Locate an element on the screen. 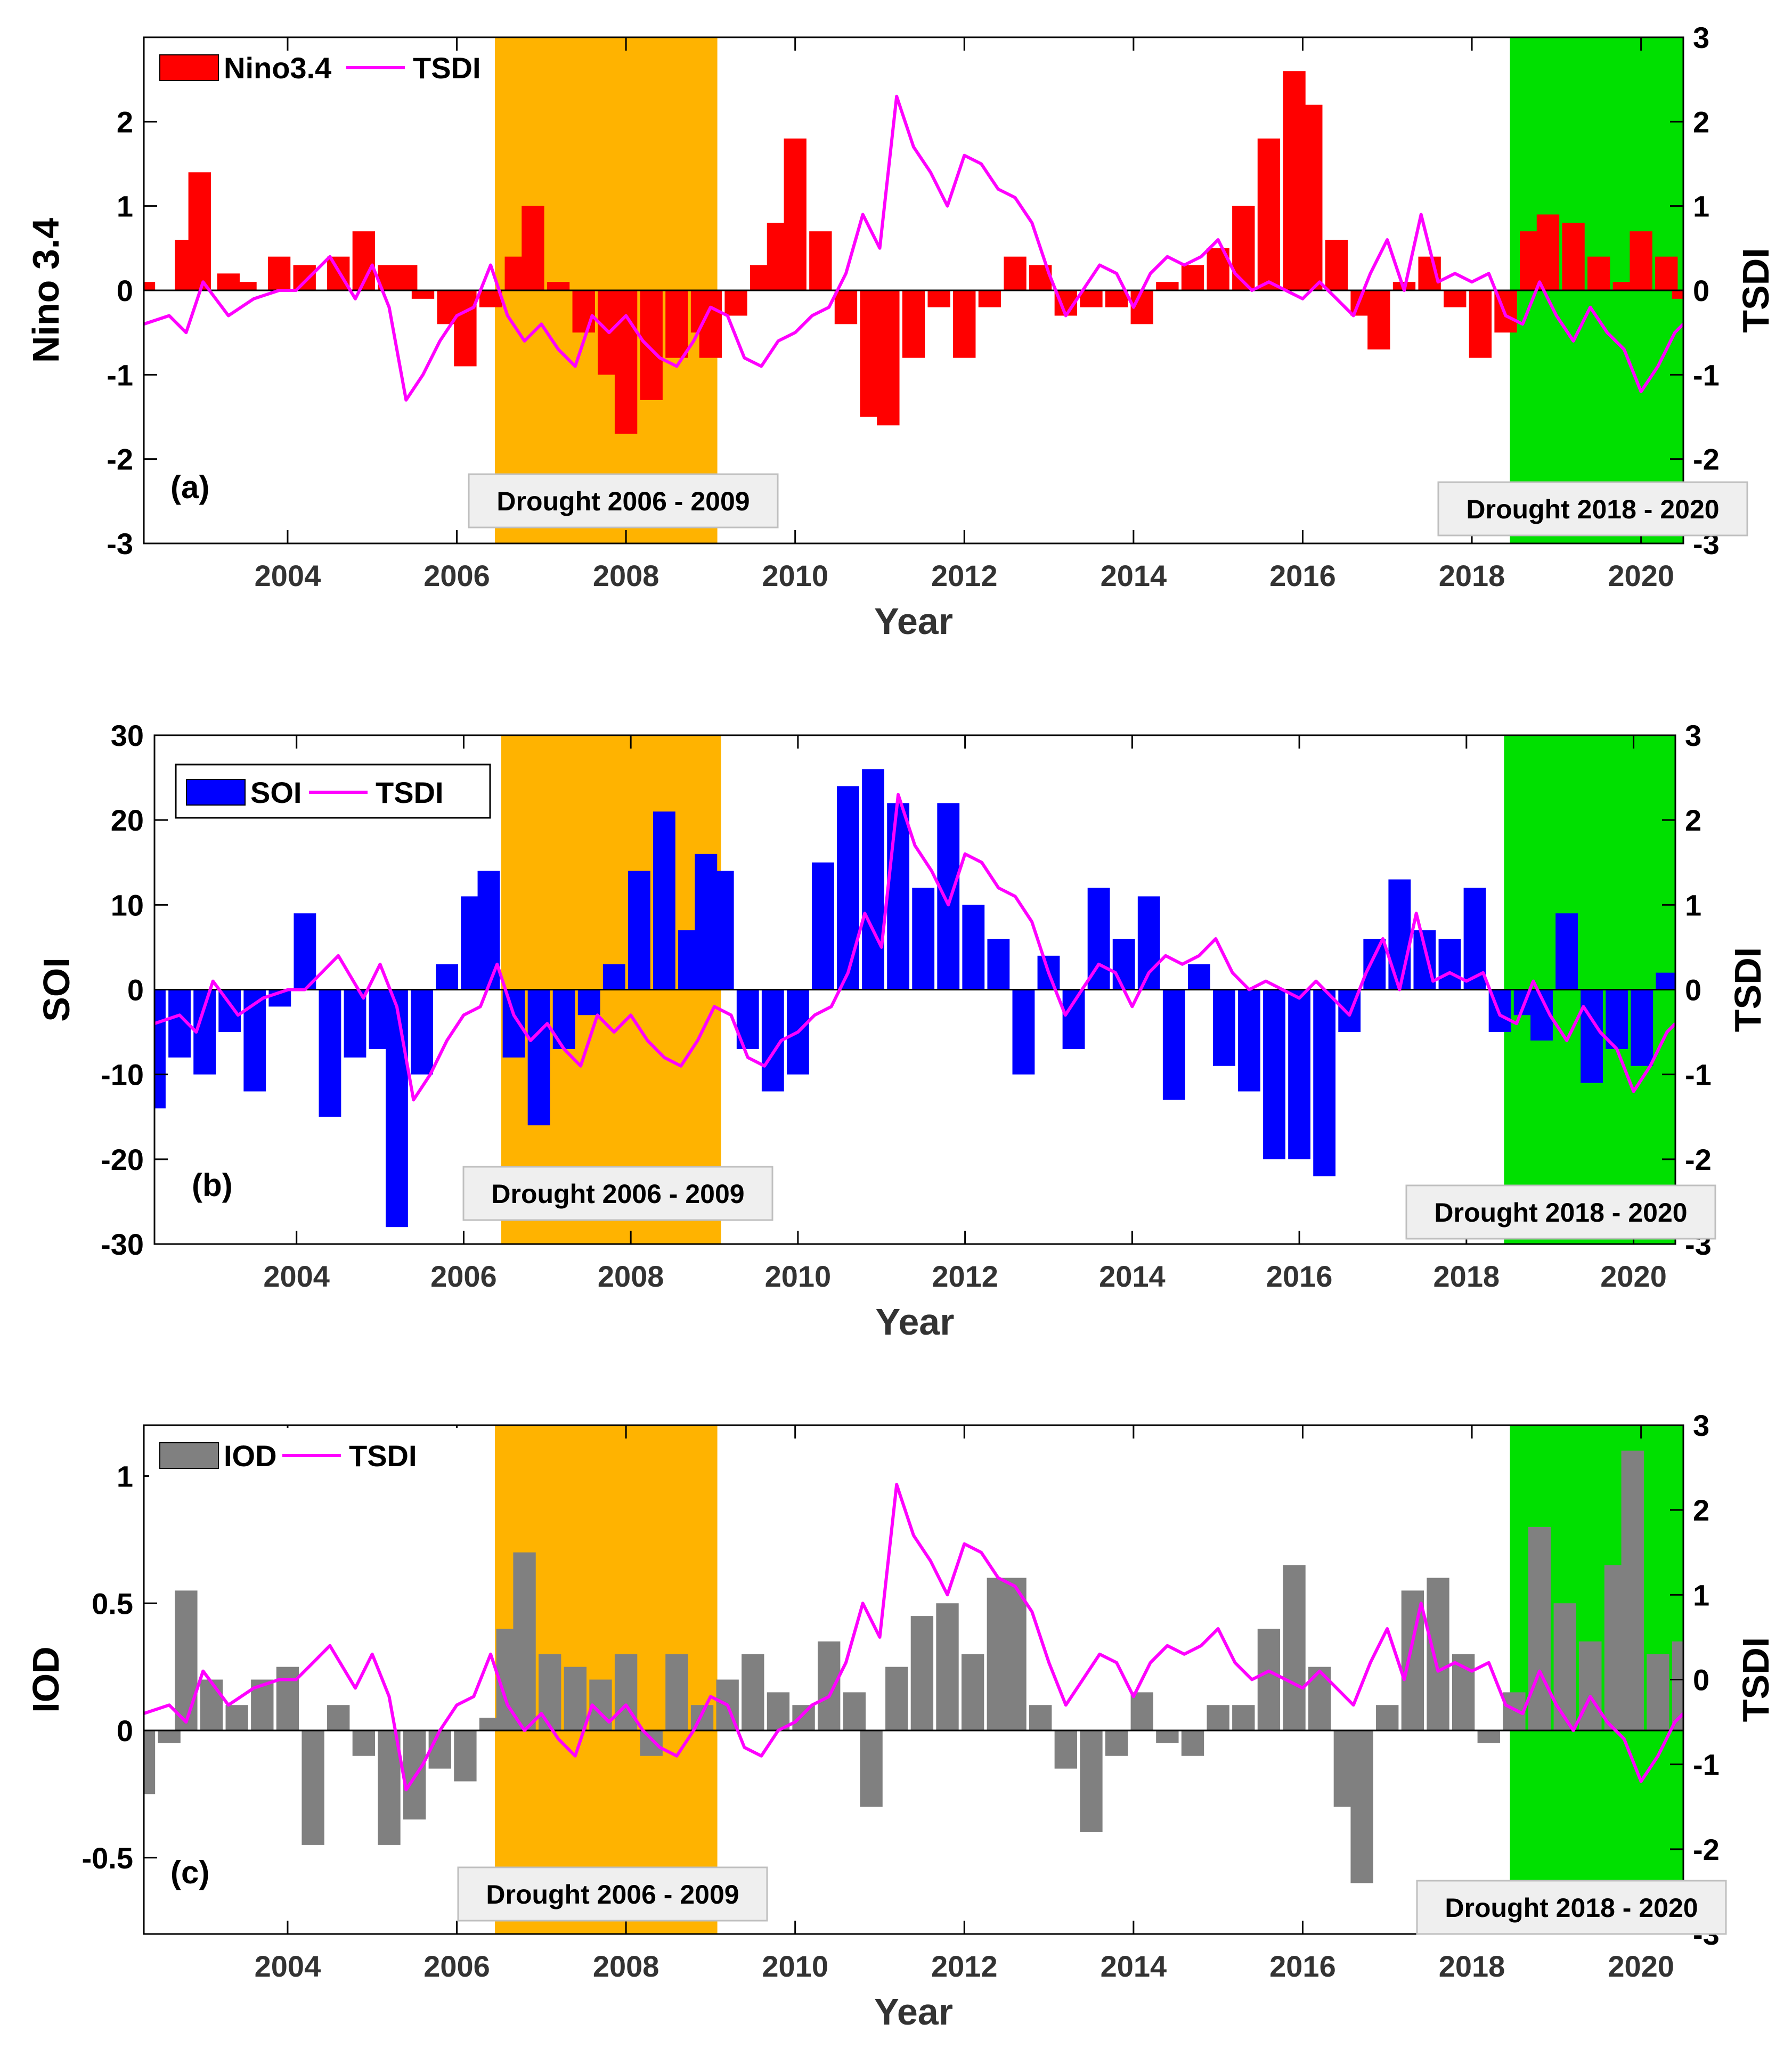  x-tick-label: 2020 is located at coordinates (1633, 1276).